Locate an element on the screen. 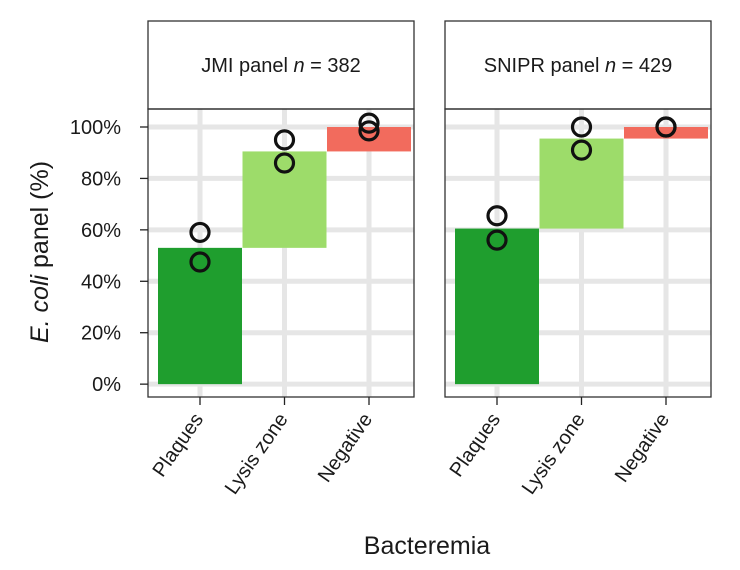 This screenshot has width=740, height=570. panel-2-x-tick-label-3: Negative is located at coordinates (642, 447).